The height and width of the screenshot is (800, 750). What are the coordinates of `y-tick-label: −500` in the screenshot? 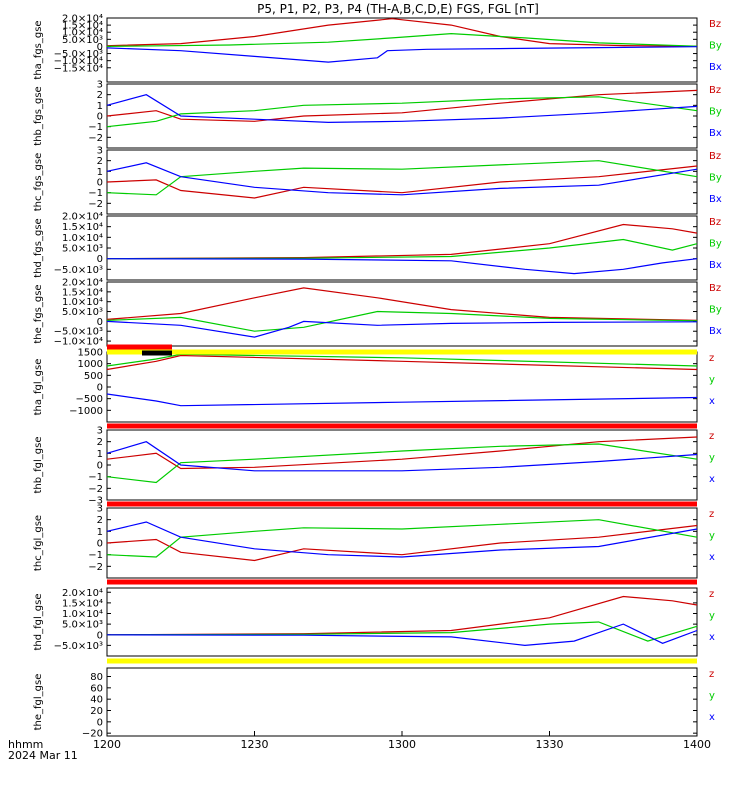 It's located at (89, 399).